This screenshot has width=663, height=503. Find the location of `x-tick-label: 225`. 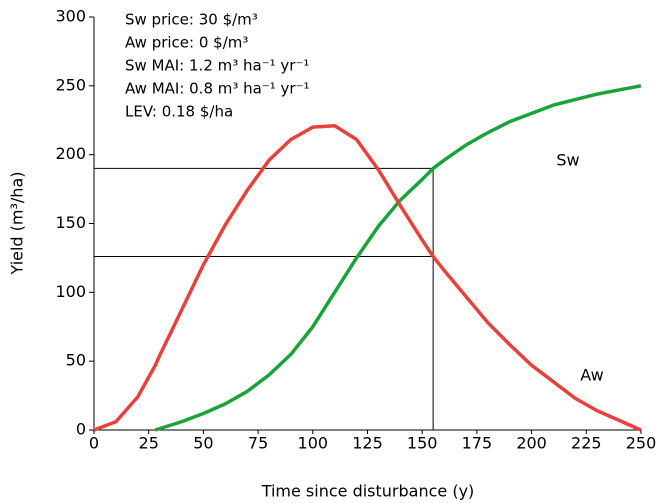

x-tick-label: 225 is located at coordinates (586, 443).